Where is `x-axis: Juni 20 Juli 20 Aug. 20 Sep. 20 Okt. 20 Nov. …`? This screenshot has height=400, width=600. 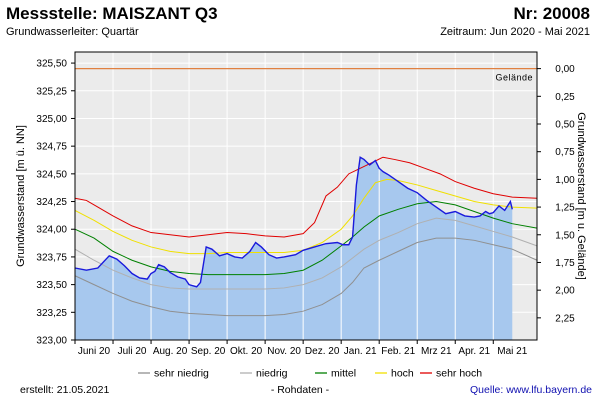
x-axis: Juni 20 Juli 20 Aug. 20 Sep. 20 Okt. 20 Nov. … is located at coordinates (301, 348).